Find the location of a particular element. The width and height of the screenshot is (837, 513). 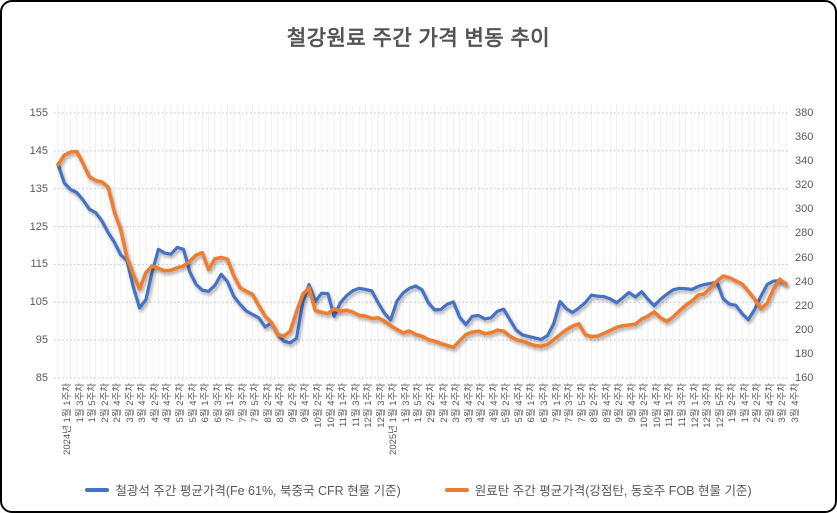

legend-item-iron-ore: 철광석 주간 평균가격(Fe 61%, 북중국 CFR 현물 기준) is located at coordinates (243, 489).